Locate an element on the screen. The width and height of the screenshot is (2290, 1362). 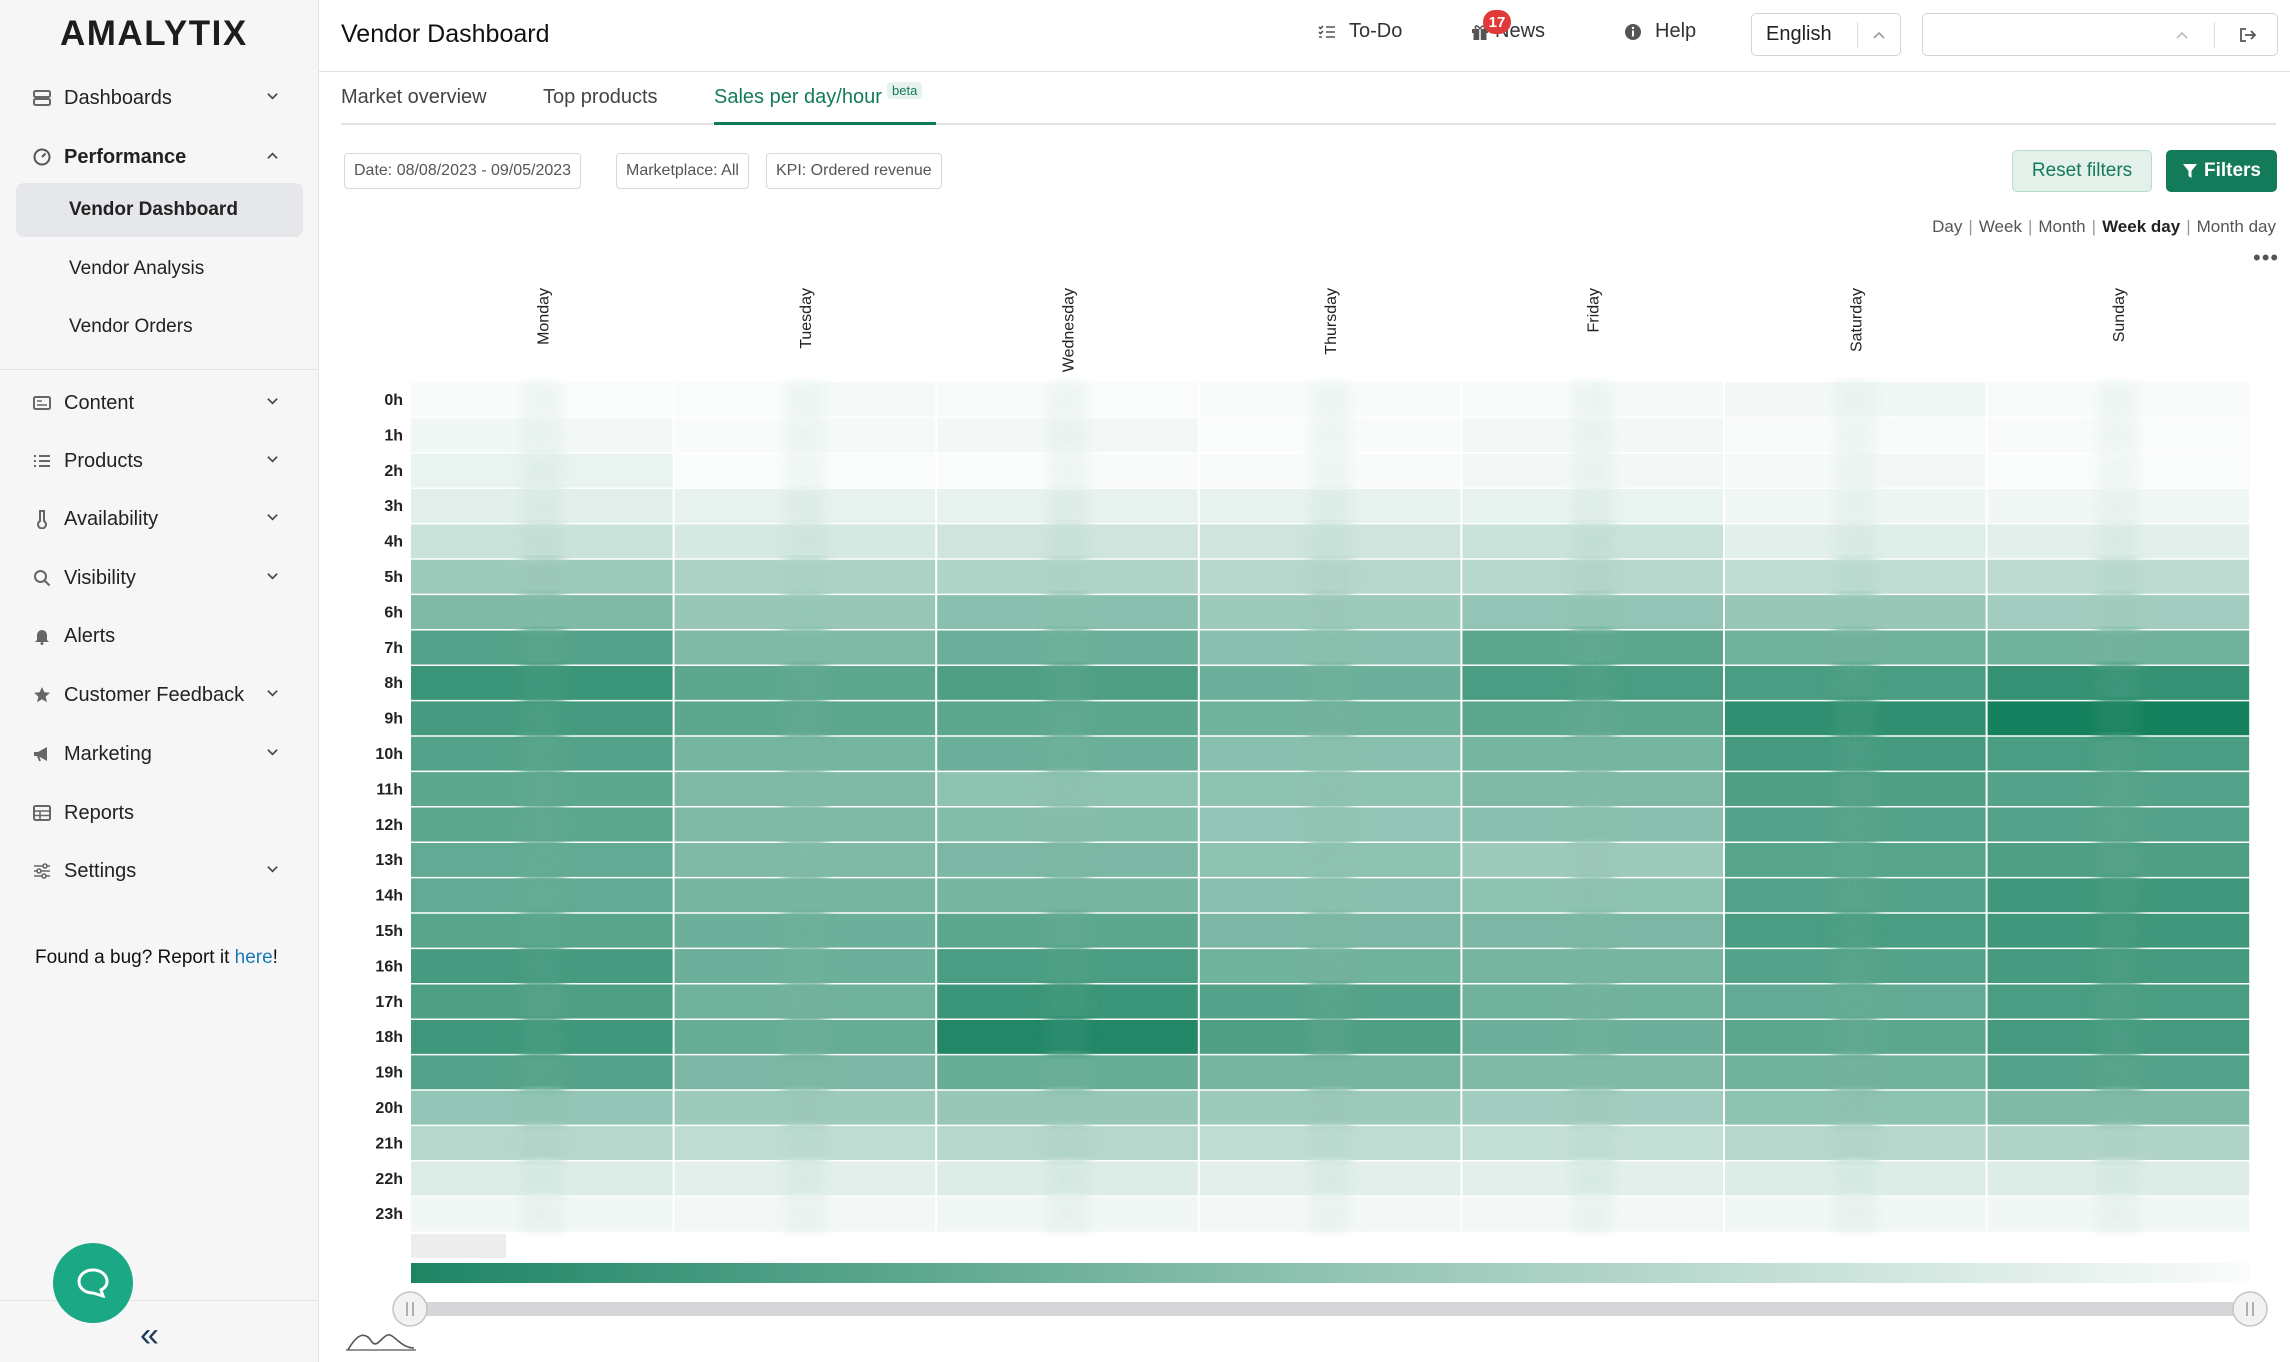
range-slider-track is located at coordinates (1330, 1309).